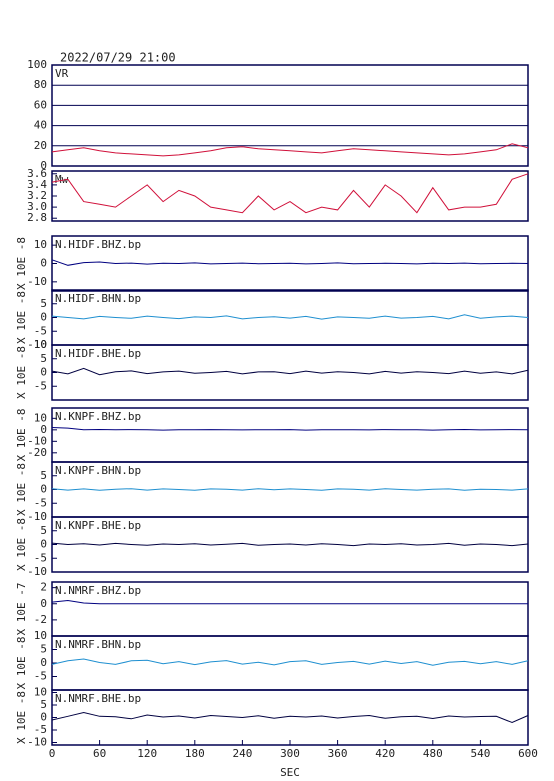  What do you see at coordinates (118, 58) in the screenshot?
I see `date-title: 2022/07/29 21:00` at bounding box center [118, 58].